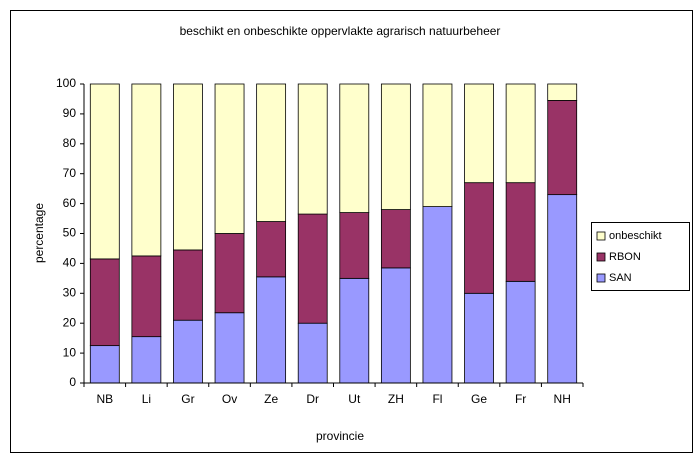  I want to click on y-tick-label: 0, so click(72, 382).